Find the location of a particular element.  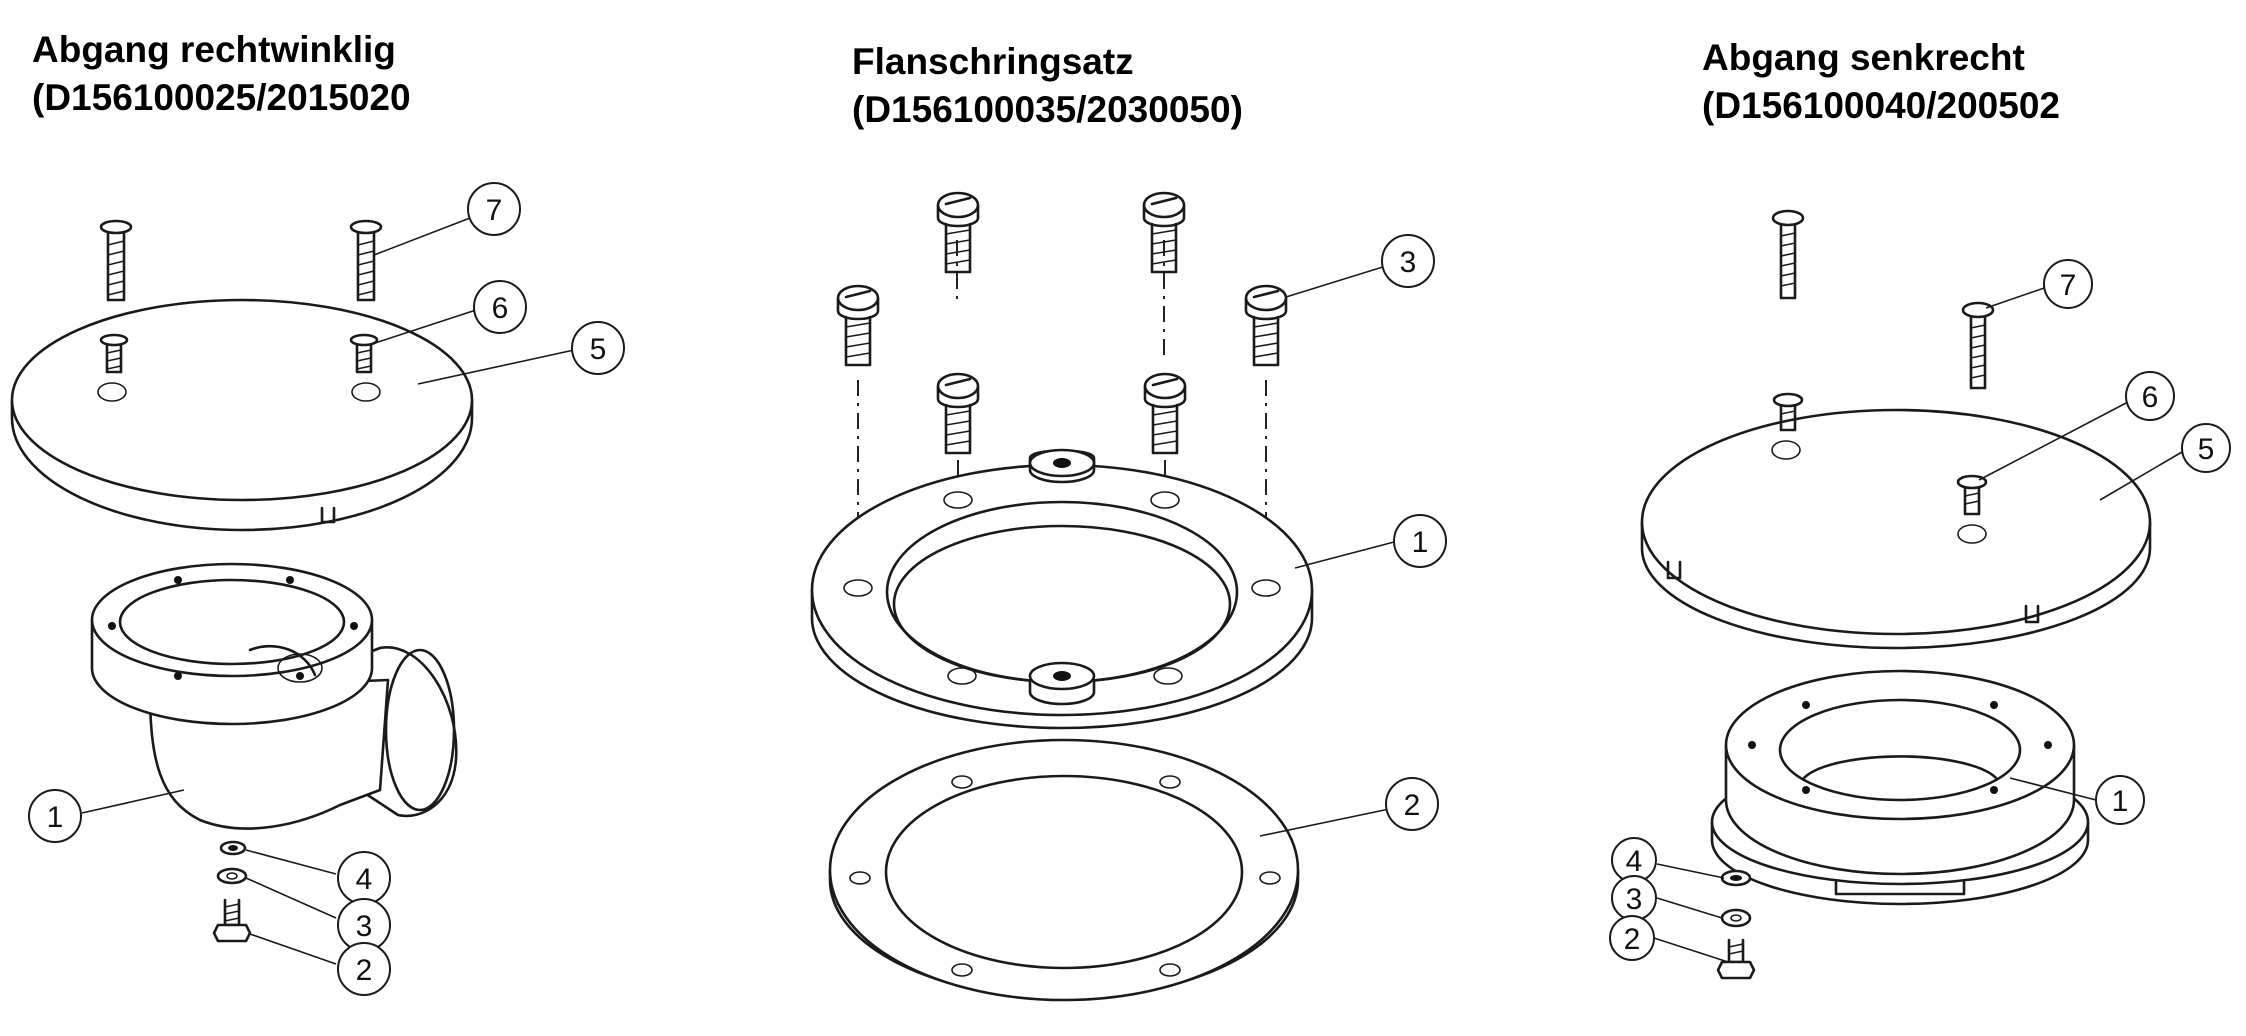

callout-left-5: 5 is located at coordinates (598, 348).